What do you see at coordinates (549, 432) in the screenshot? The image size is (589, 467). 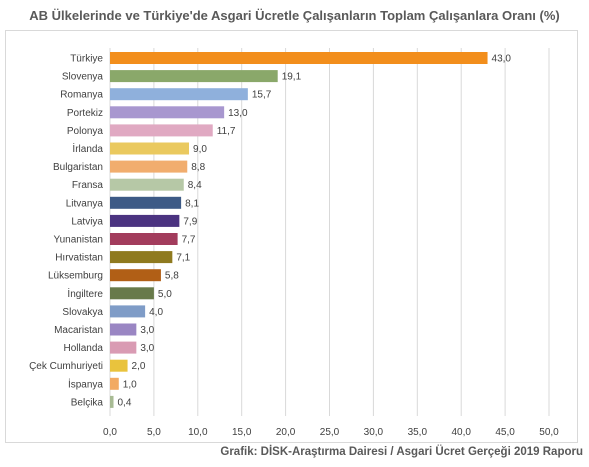 I see `x-tick-label: 50,0` at bounding box center [549, 432].